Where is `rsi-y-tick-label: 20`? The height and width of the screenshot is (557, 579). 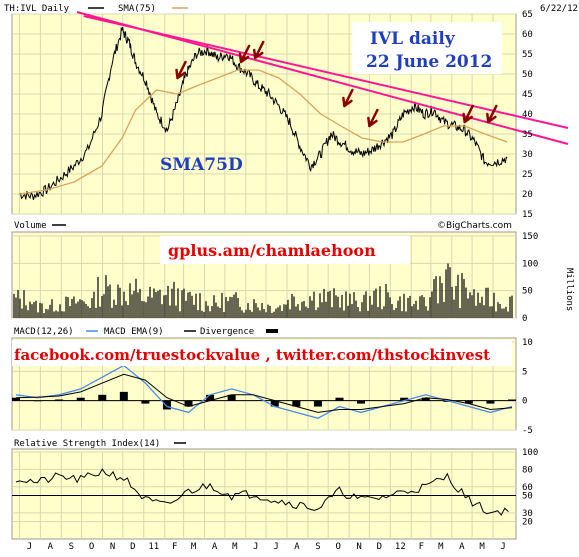 rsi-y-tick-label: 20 is located at coordinates (527, 523).